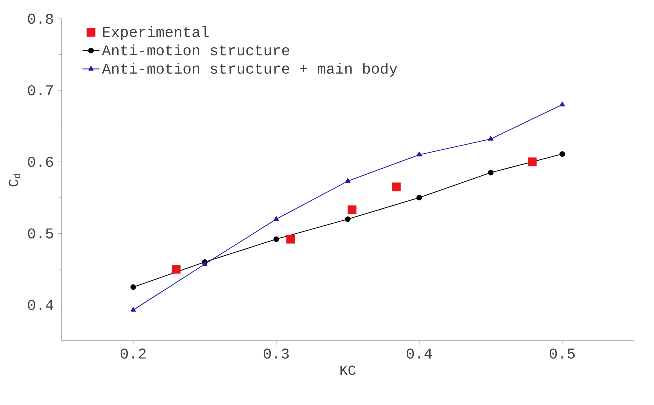 The image size is (654, 405). Describe the element at coordinates (133, 353) in the screenshot. I see `x-tick-label: 0.2` at that location.